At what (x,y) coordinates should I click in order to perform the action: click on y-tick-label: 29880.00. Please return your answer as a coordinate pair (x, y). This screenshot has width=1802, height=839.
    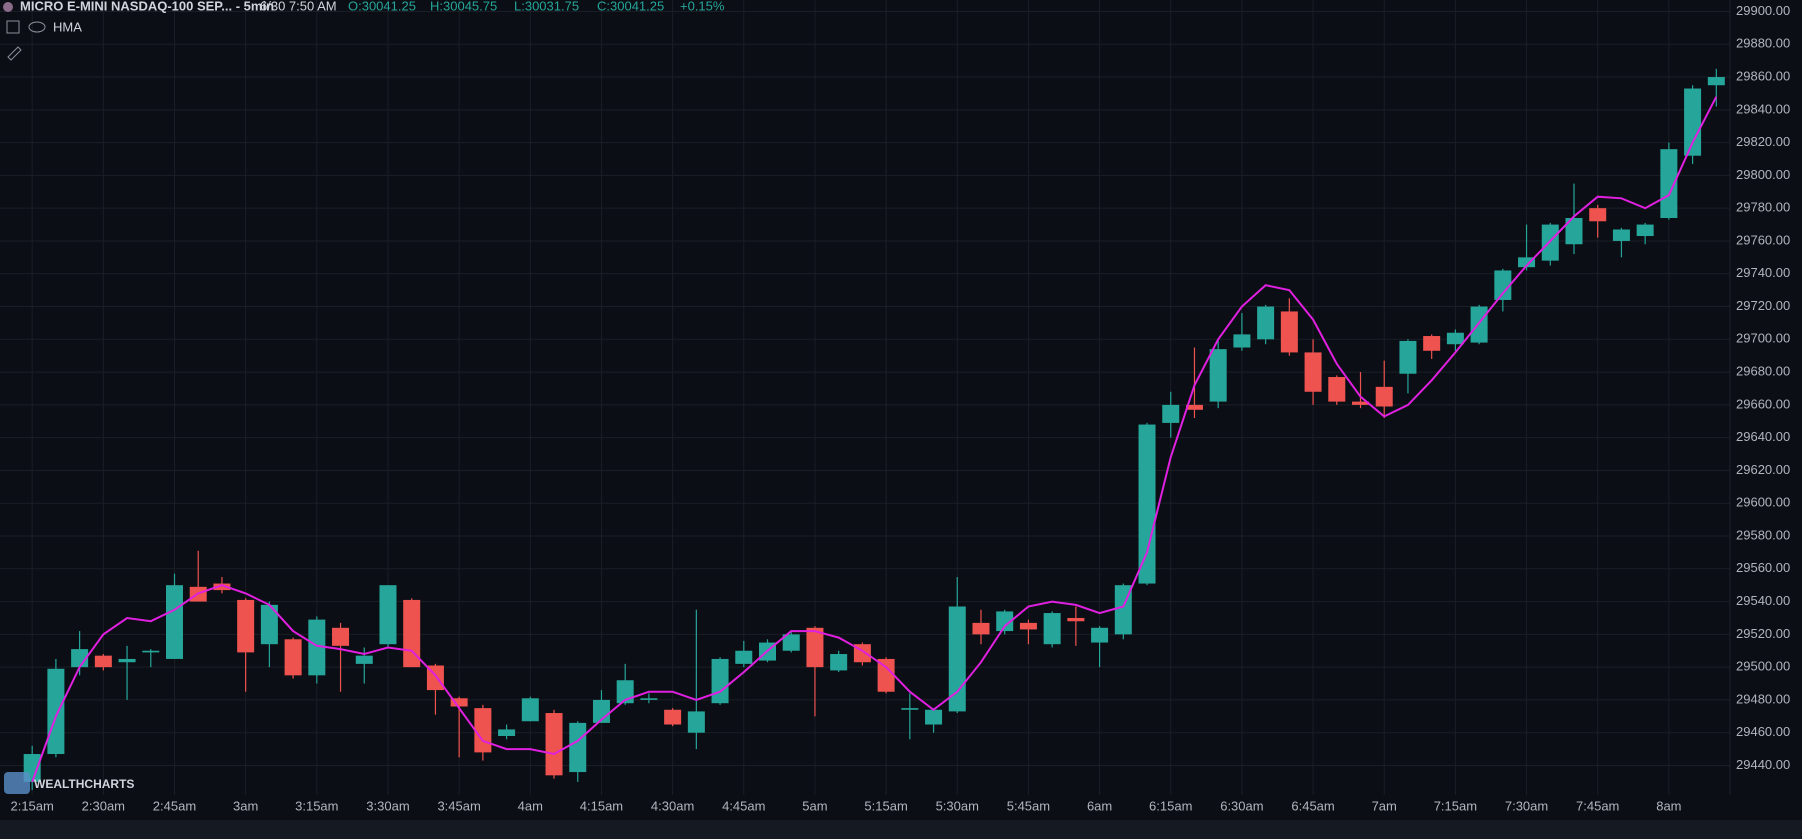
    Looking at the image, I should click on (1763, 43).